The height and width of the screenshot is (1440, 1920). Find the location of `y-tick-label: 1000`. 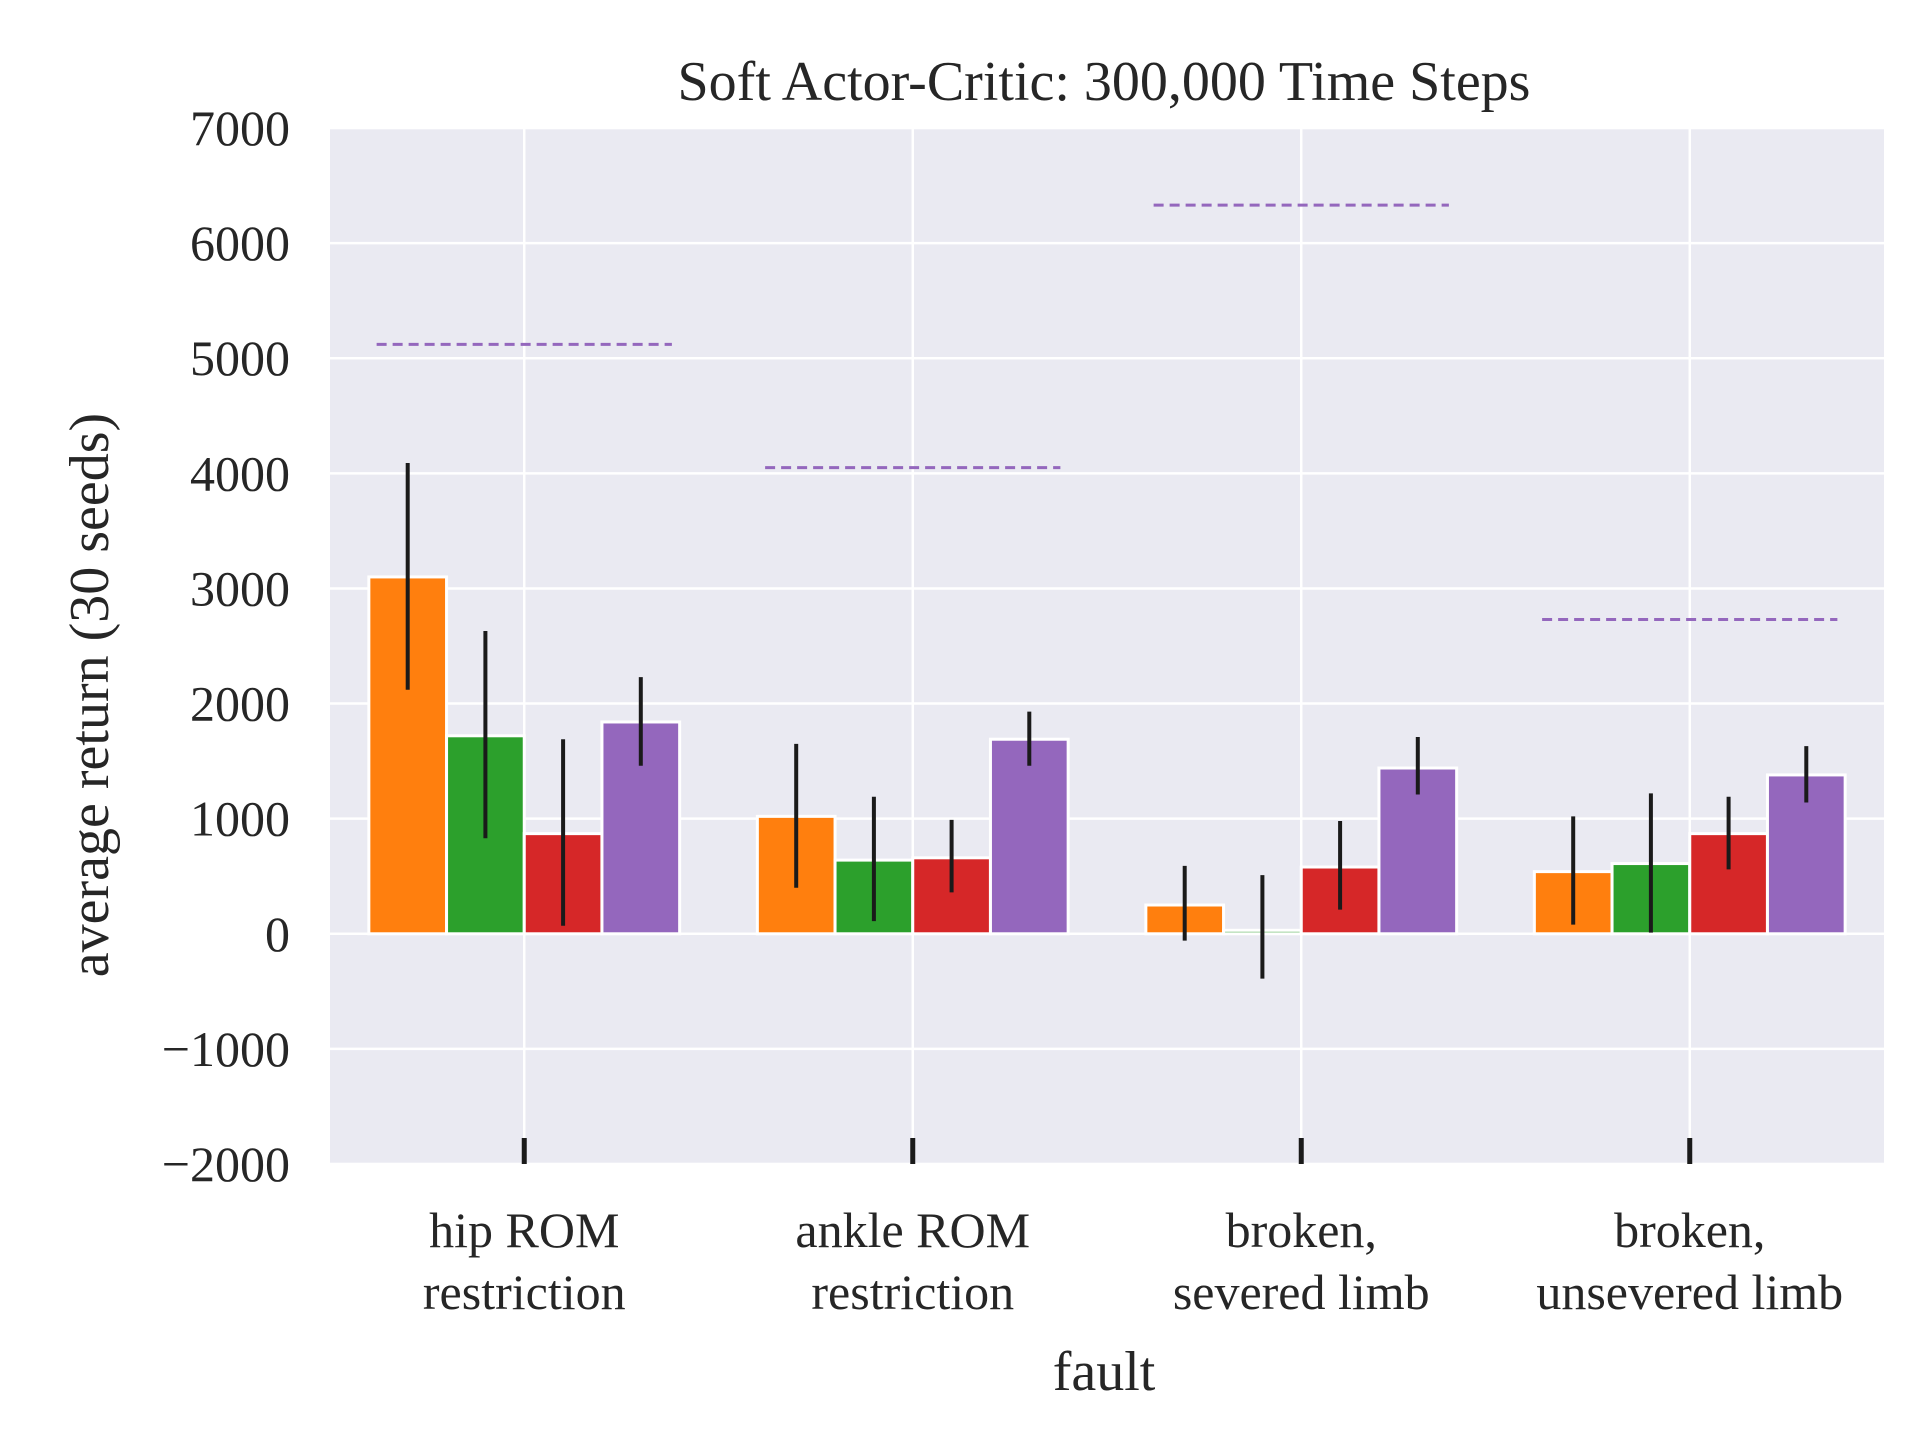

y-tick-label: 1000 is located at coordinates (240, 819).